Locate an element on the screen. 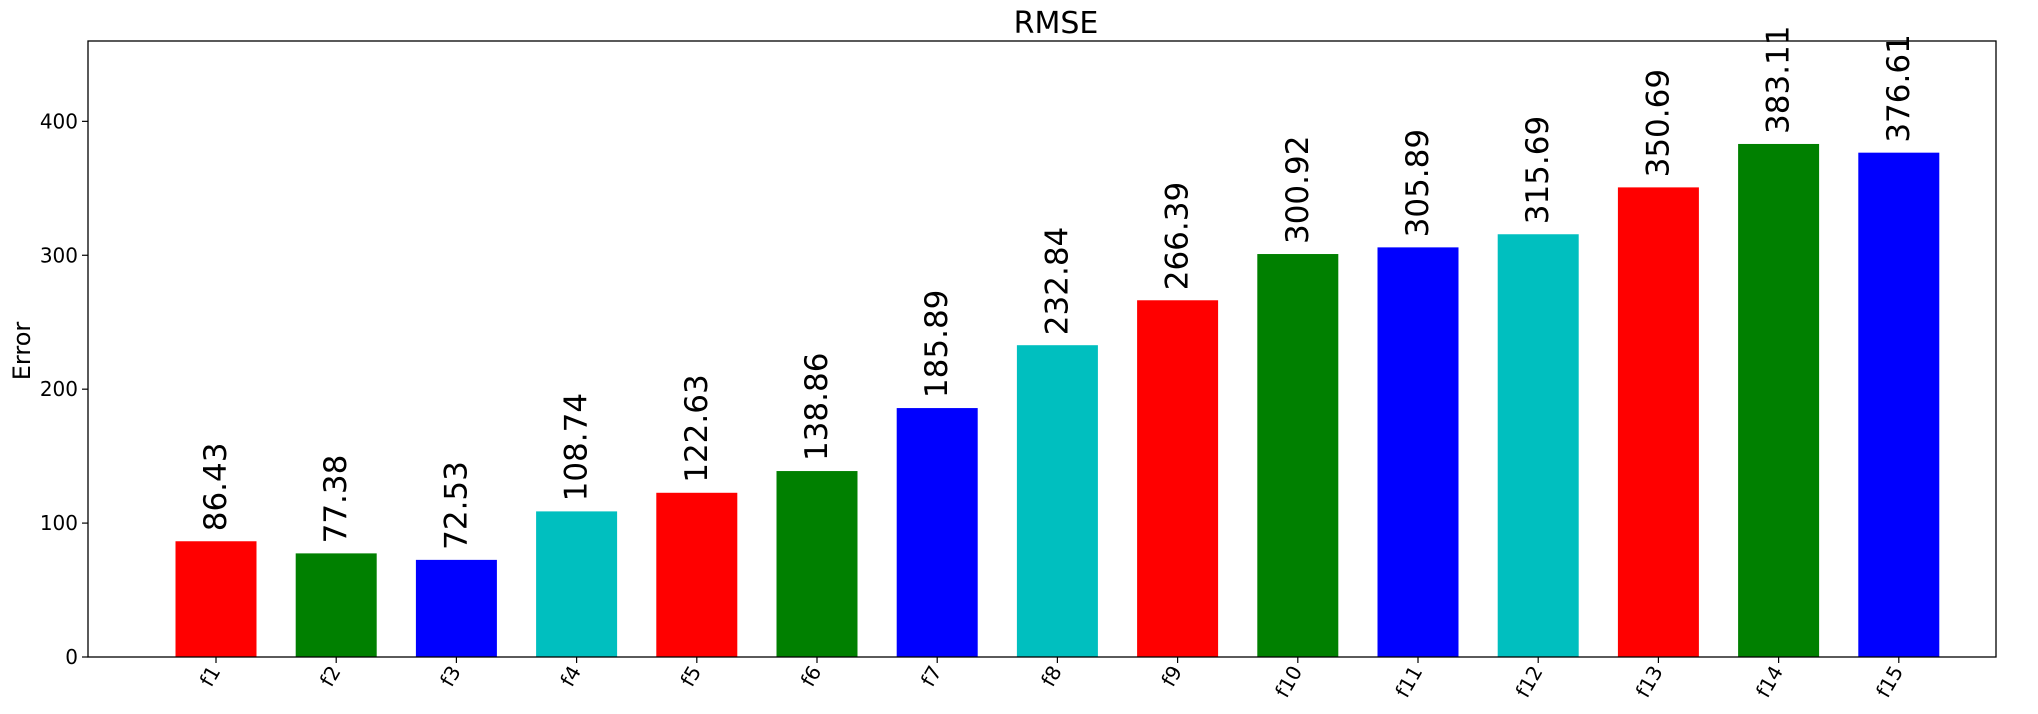 Image resolution: width=2038 pixels, height=714 pixels. bar-f14 is located at coordinates (1779, 400).